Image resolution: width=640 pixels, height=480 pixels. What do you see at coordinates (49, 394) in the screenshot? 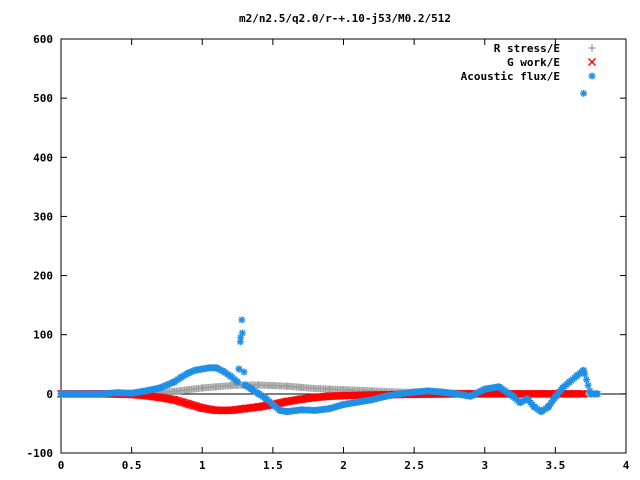
I see `y-tick-label: 0` at bounding box center [49, 394].